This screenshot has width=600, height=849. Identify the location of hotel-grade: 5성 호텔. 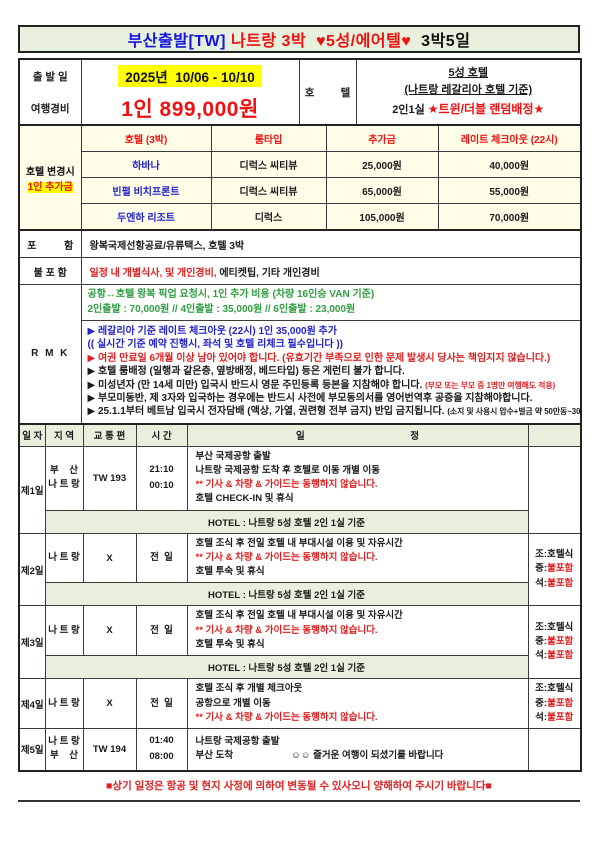
(468, 73).